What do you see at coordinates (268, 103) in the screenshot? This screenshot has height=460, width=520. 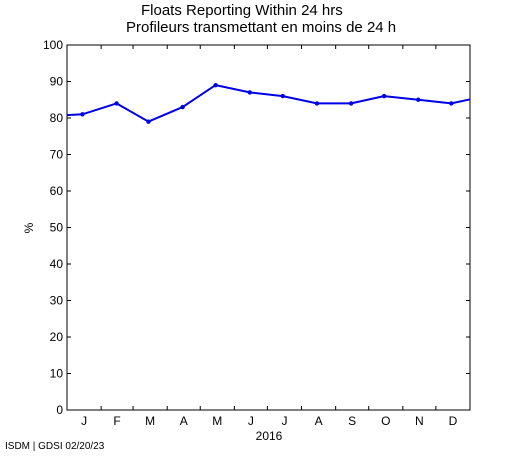 I see `series-line` at bounding box center [268, 103].